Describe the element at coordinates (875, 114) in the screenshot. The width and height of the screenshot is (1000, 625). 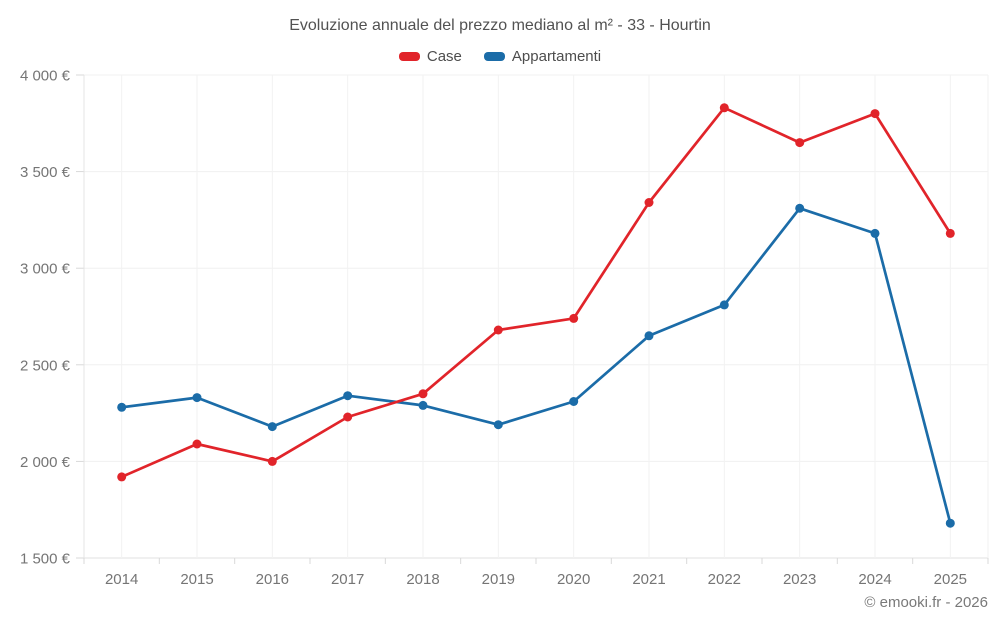
I see `data-point-case-2024` at that location.